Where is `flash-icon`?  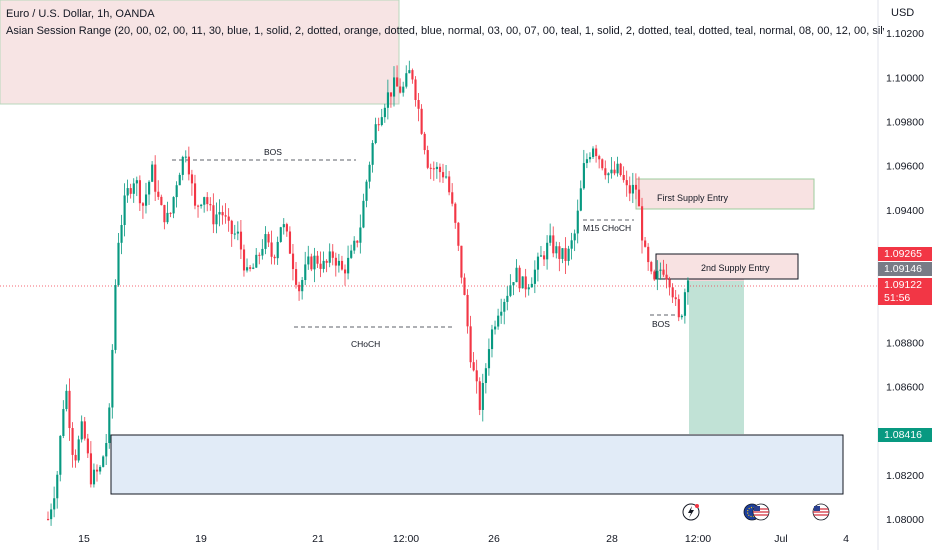
flash-icon is located at coordinates (691, 512).